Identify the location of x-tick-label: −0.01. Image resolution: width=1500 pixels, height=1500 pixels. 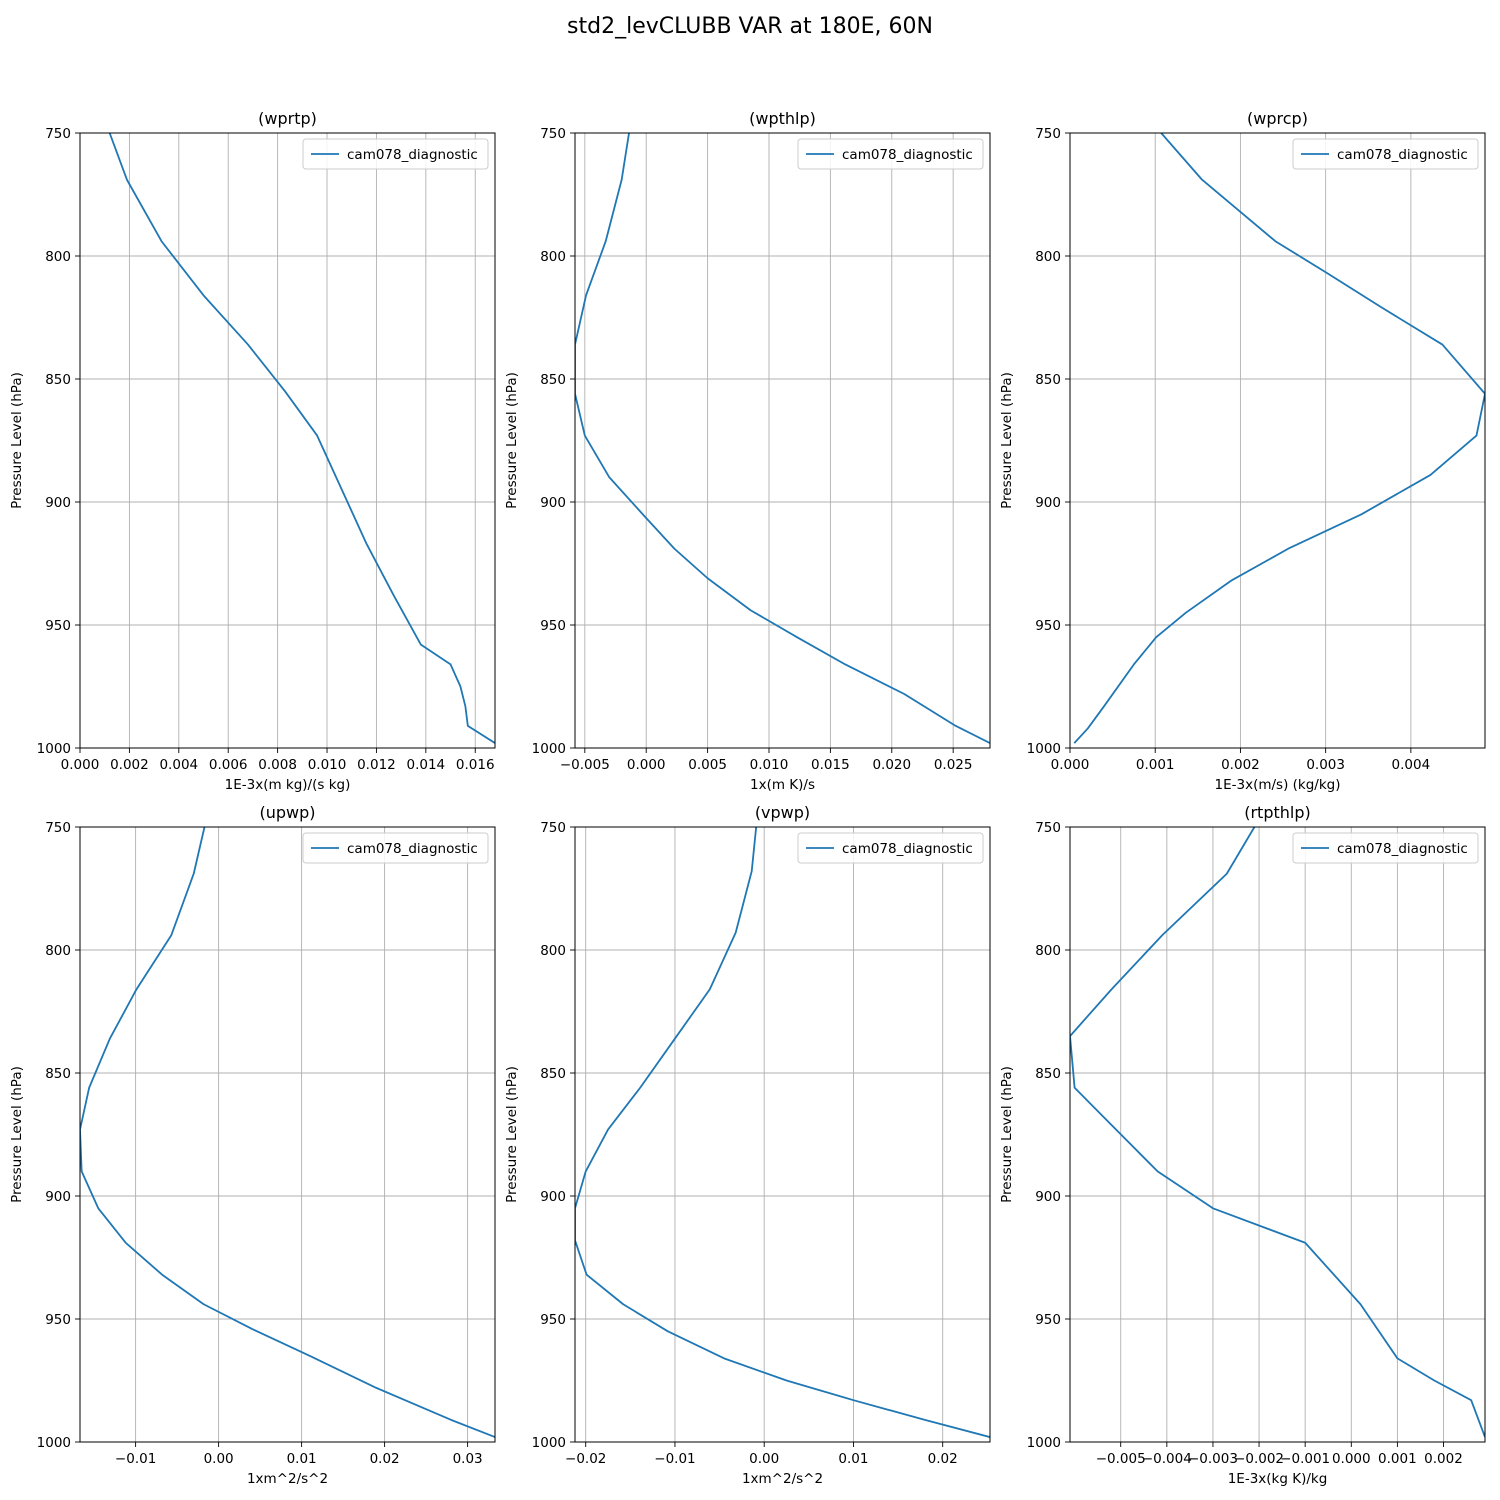
(135, 1459).